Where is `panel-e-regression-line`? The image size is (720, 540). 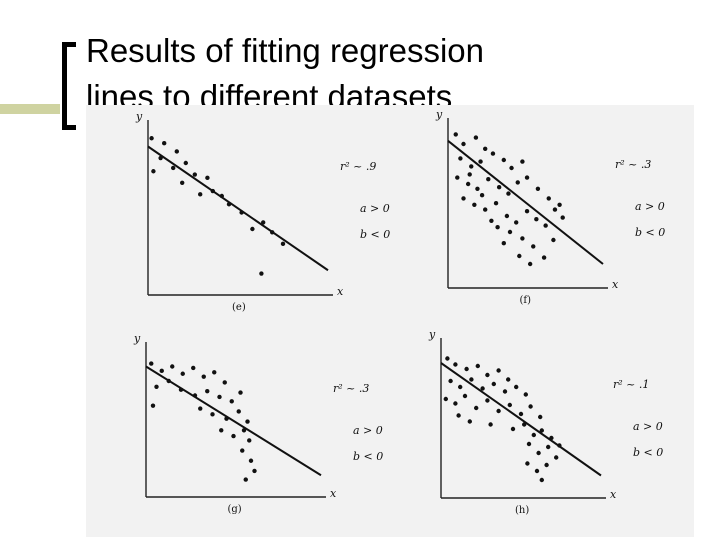 panel-e-regression-line is located at coordinates (238, 208).